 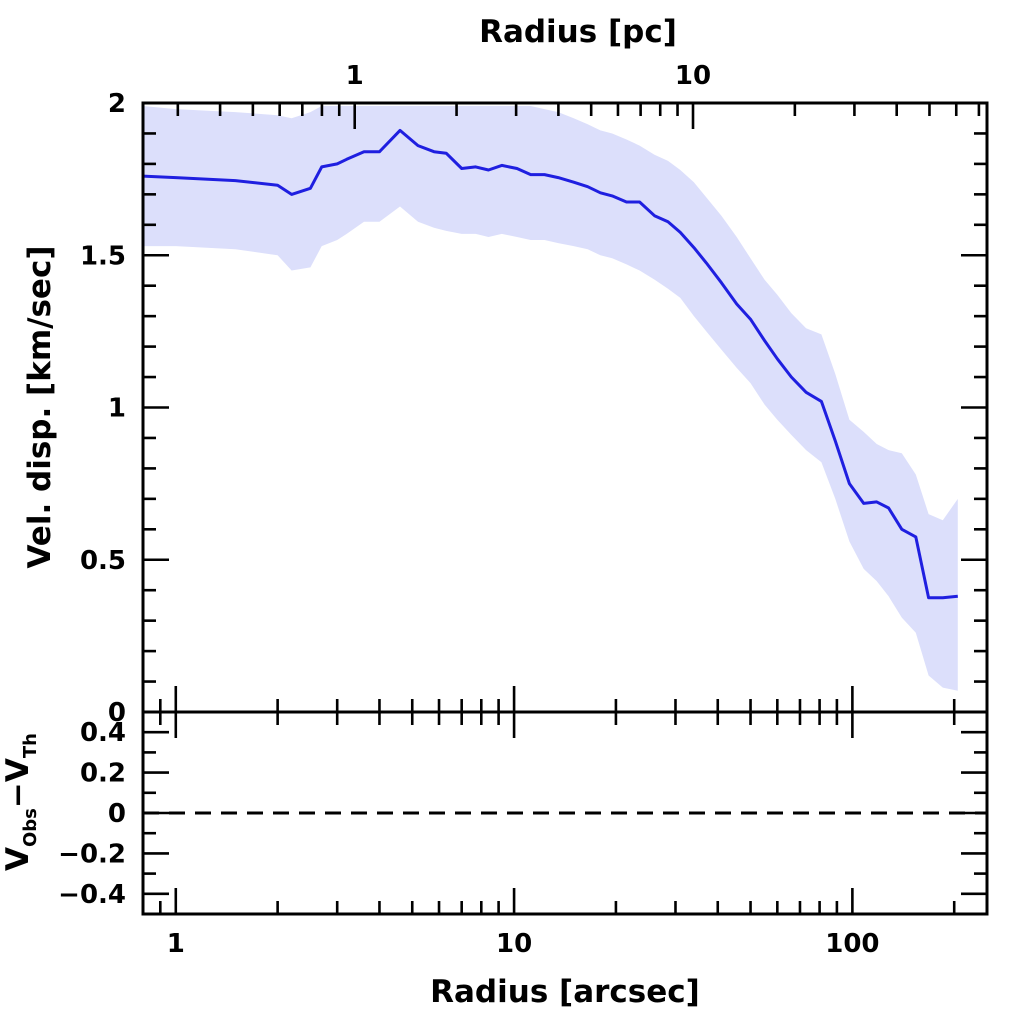 I want to click on ylabel-sub-th: Th, so click(x=30, y=745).